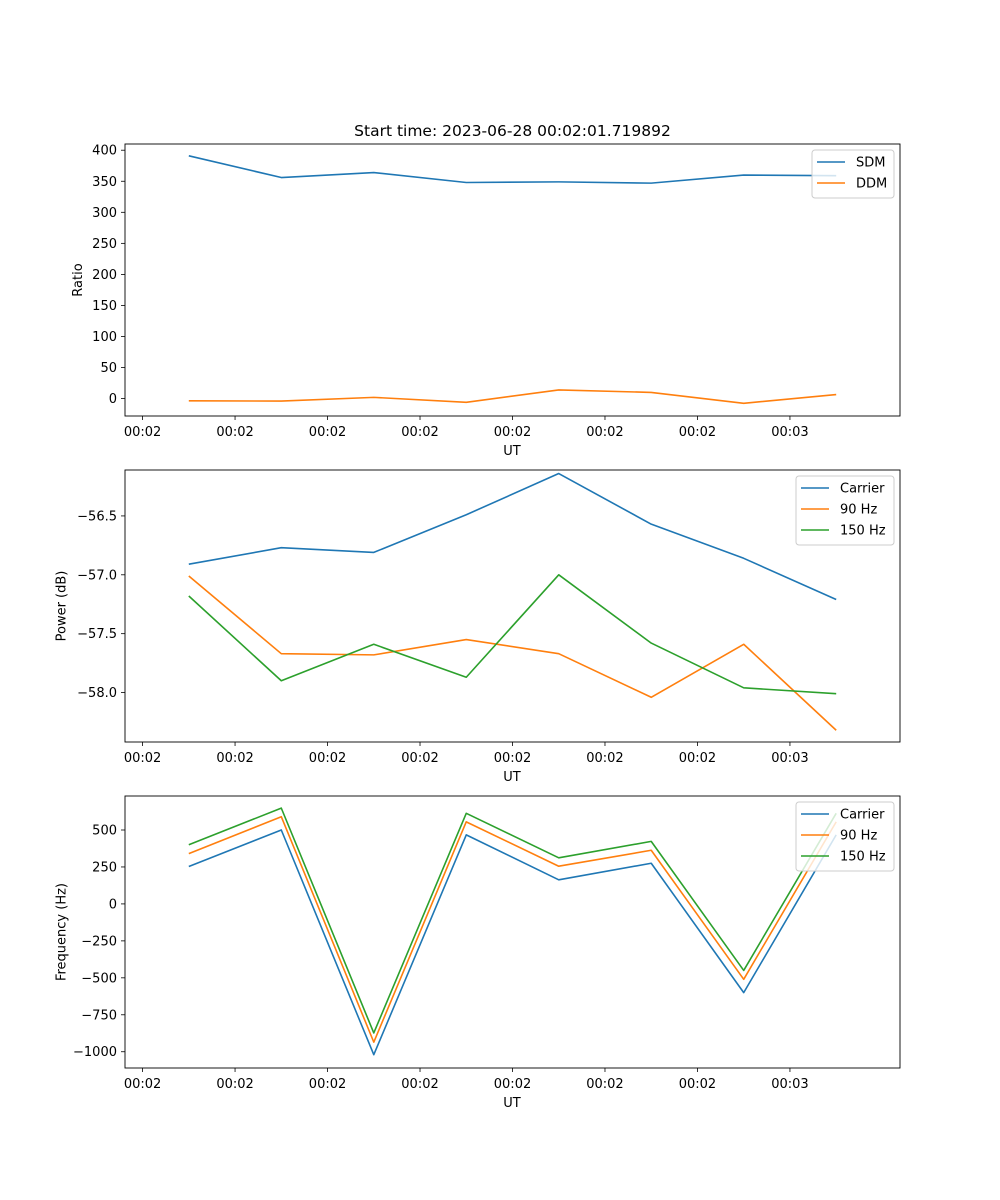 This screenshot has height=1200, width=1000. Describe the element at coordinates (95, 1052) in the screenshot. I see `y-tick-label: −1000` at that location.